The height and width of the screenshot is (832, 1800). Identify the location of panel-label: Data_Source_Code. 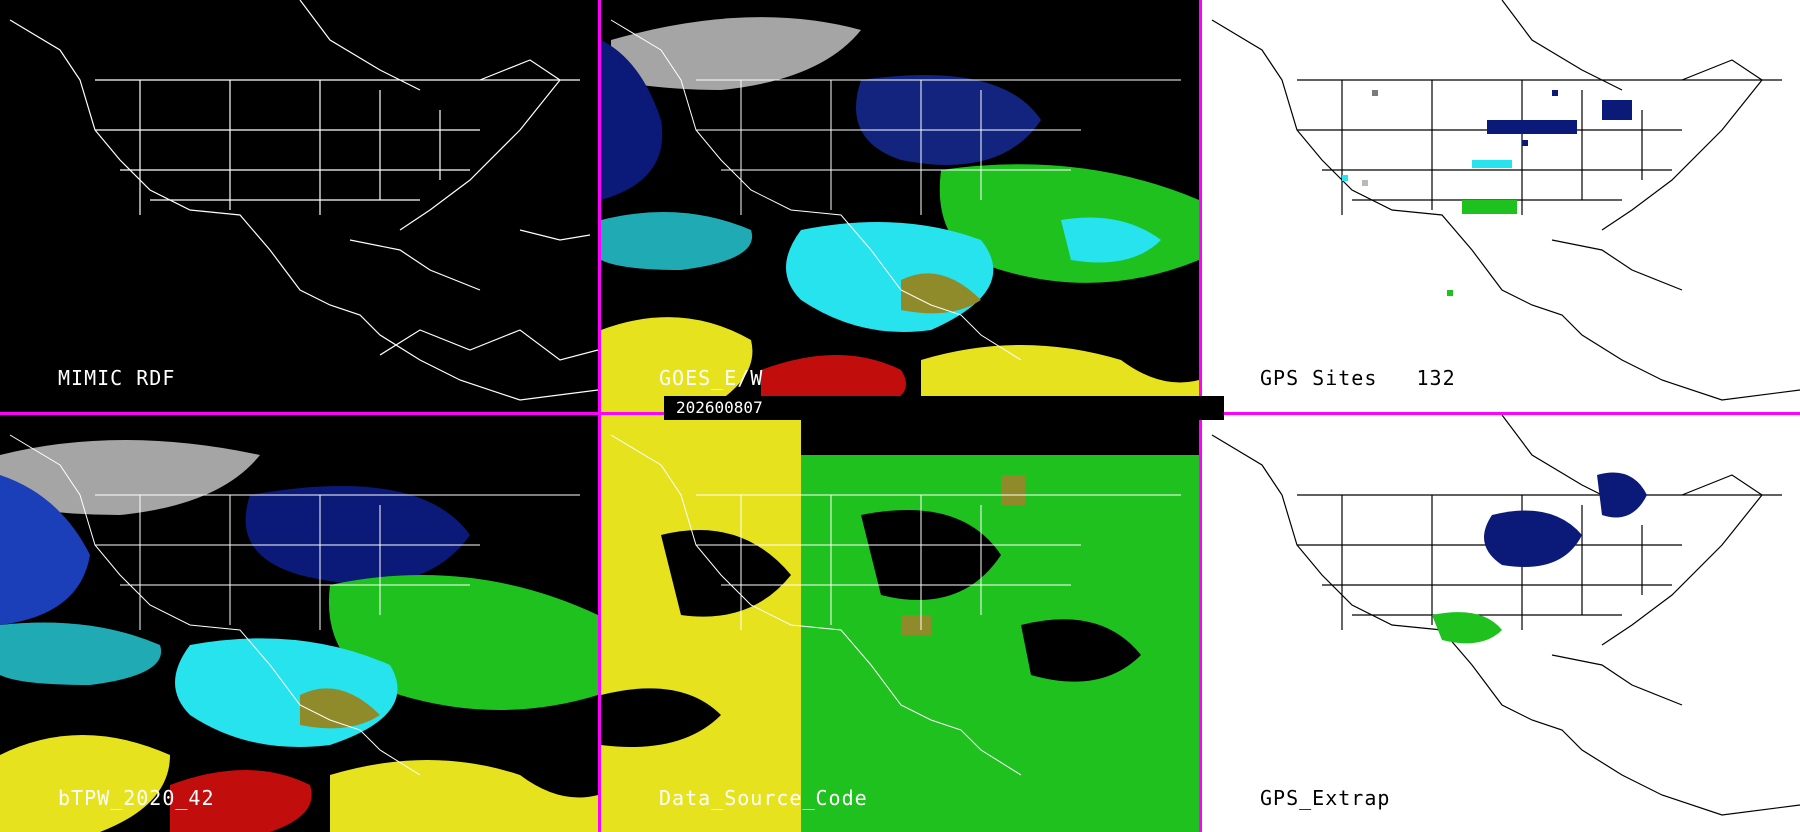
(763, 798).